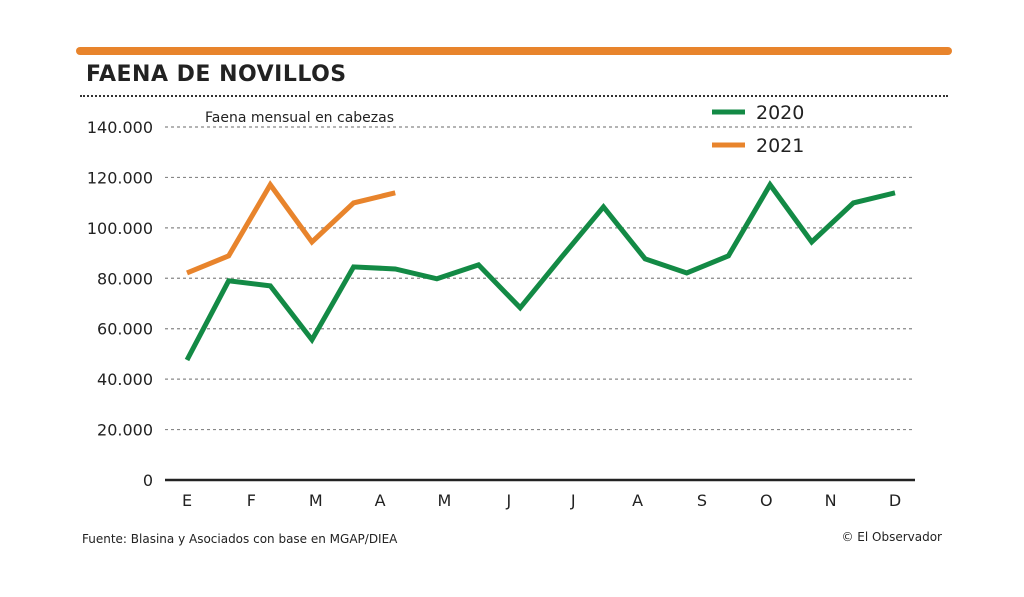  What do you see at coordinates (831, 500) in the screenshot?
I see `x-tick-label: N` at bounding box center [831, 500].